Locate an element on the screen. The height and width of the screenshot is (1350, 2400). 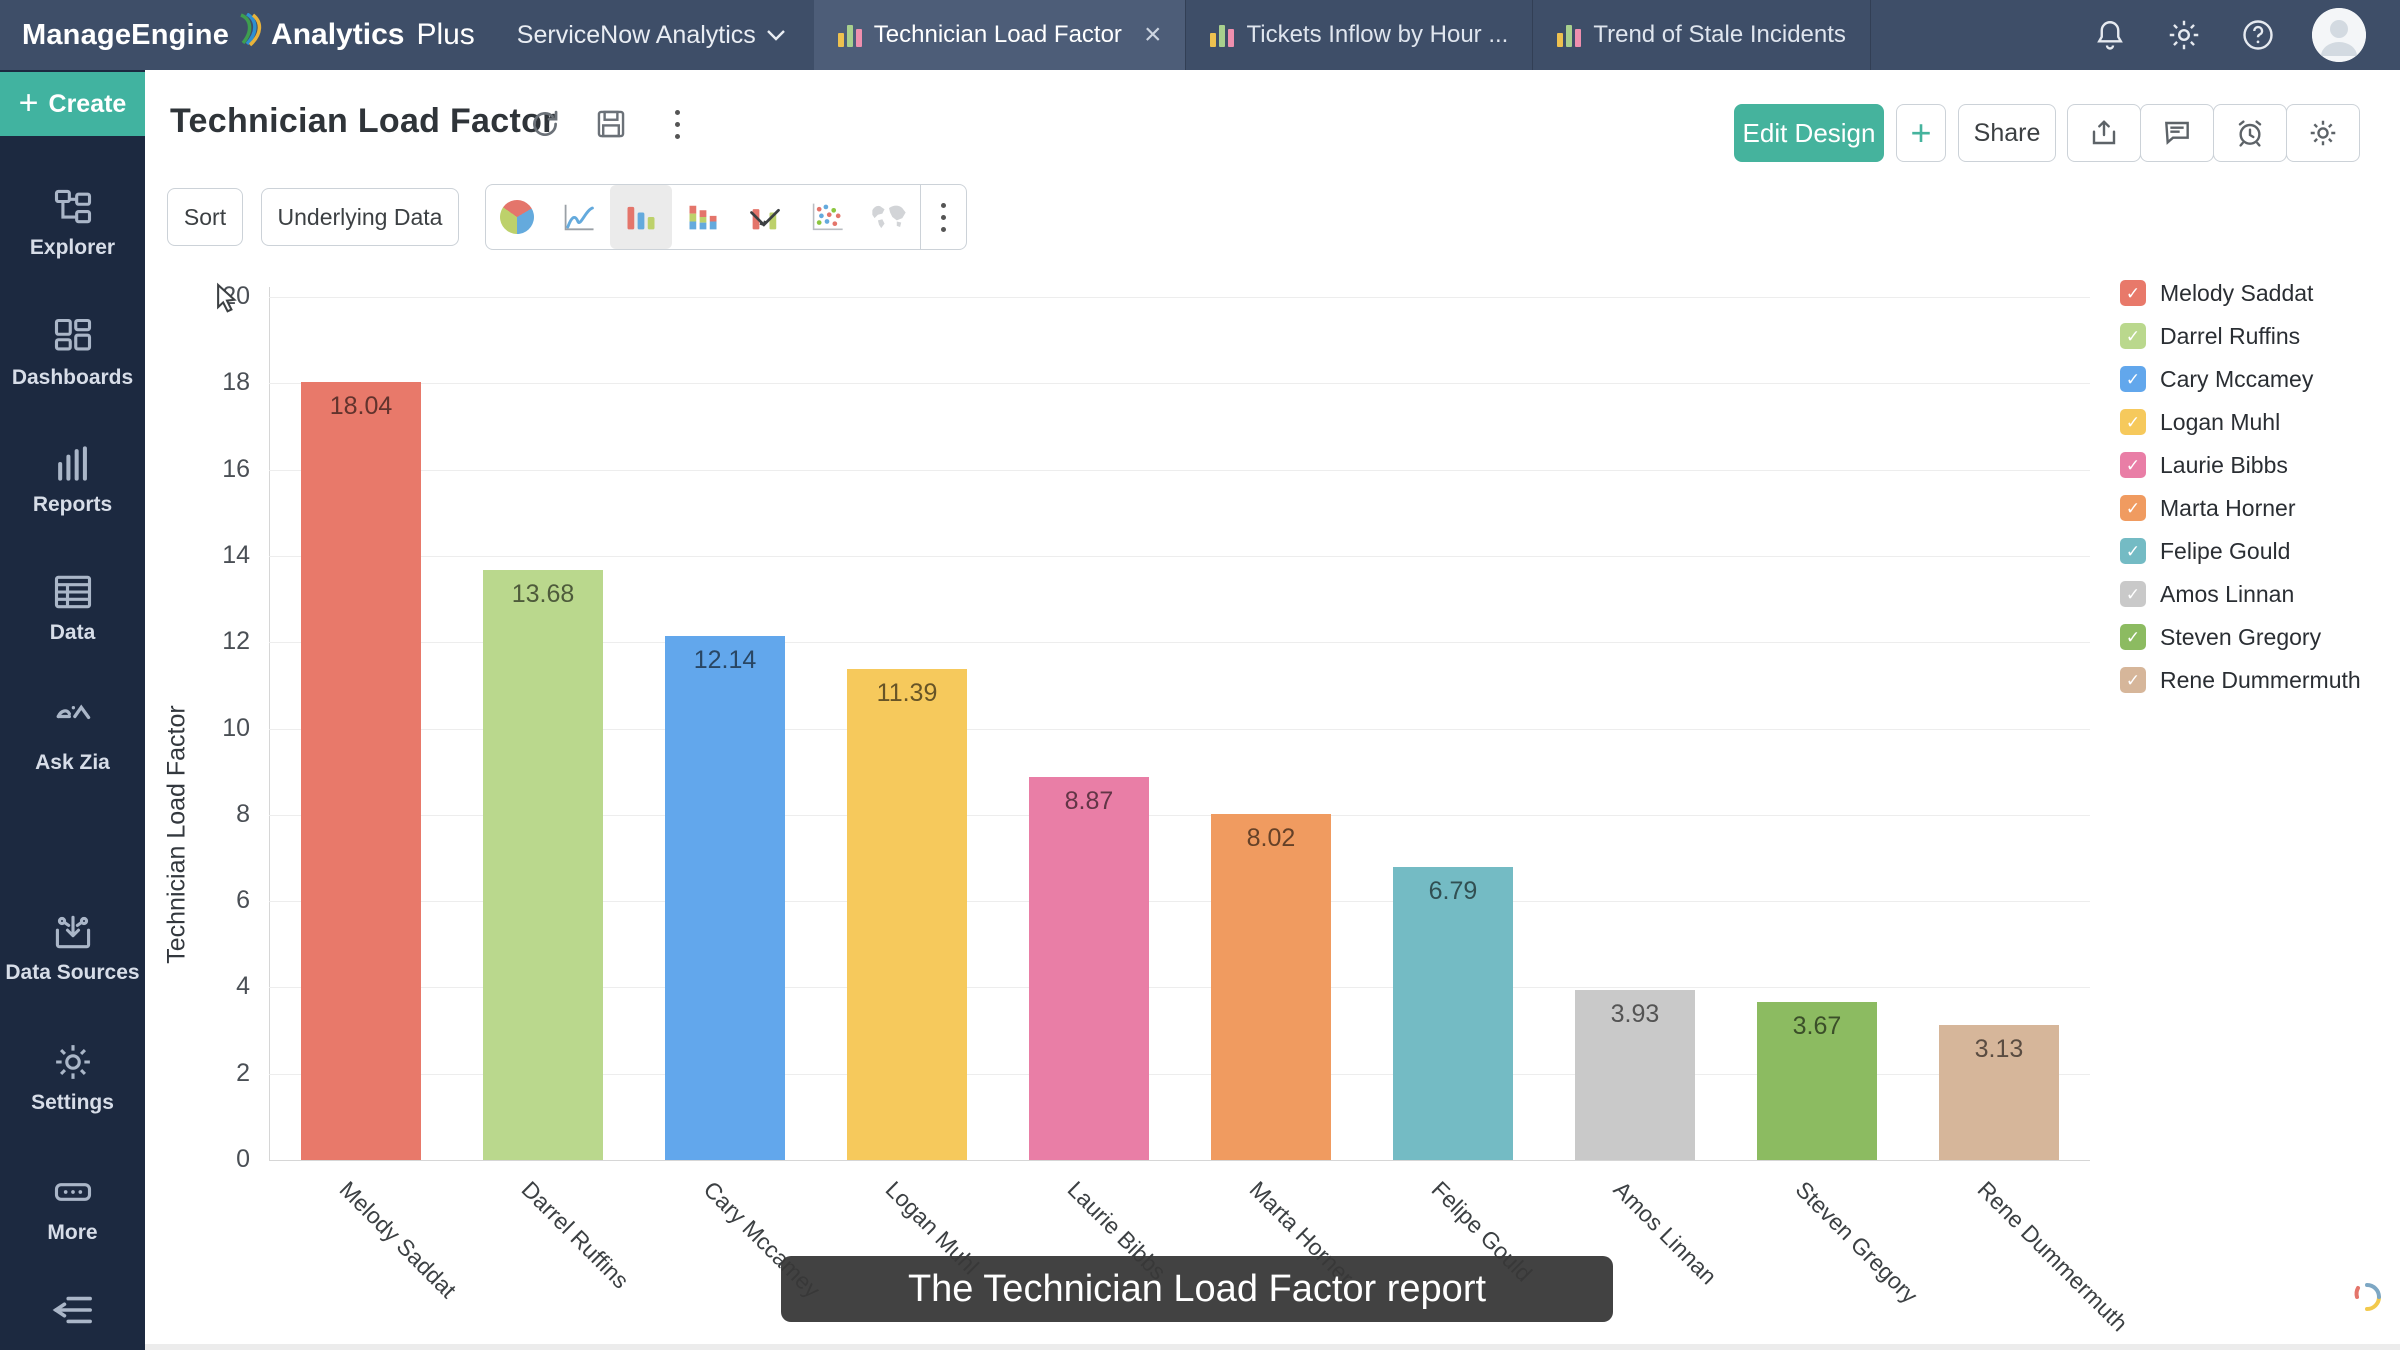
reports-icon is located at coordinates (72, 463).